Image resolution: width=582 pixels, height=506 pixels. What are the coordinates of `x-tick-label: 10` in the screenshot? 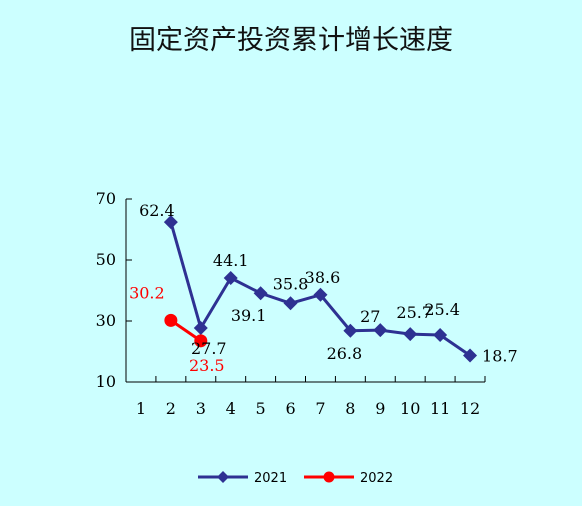 It's located at (410, 408).